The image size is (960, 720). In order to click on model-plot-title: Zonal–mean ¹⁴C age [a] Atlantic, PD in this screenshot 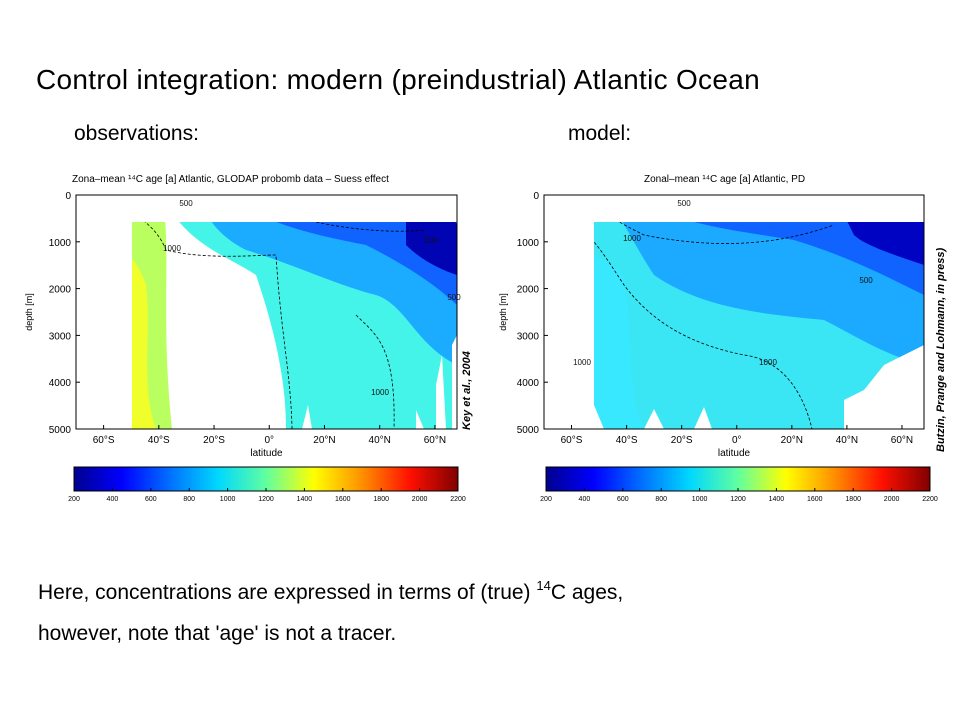, I will do `click(725, 179)`.